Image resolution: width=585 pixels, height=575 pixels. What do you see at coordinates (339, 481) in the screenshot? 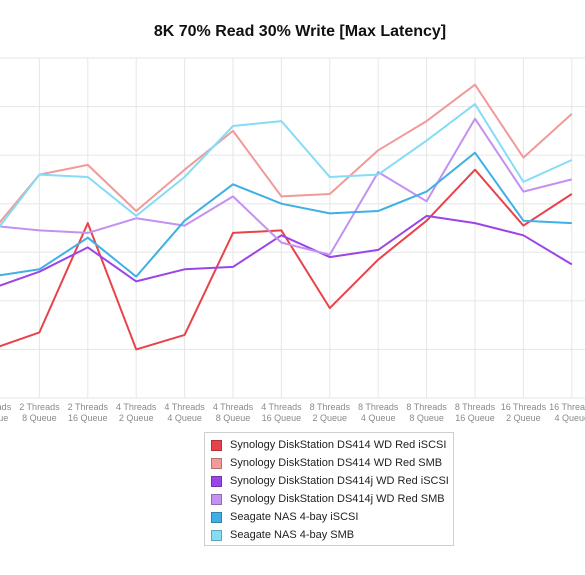
I see `legend-label: Synology DiskStation DS414j WD Red iSCSI` at bounding box center [339, 481].